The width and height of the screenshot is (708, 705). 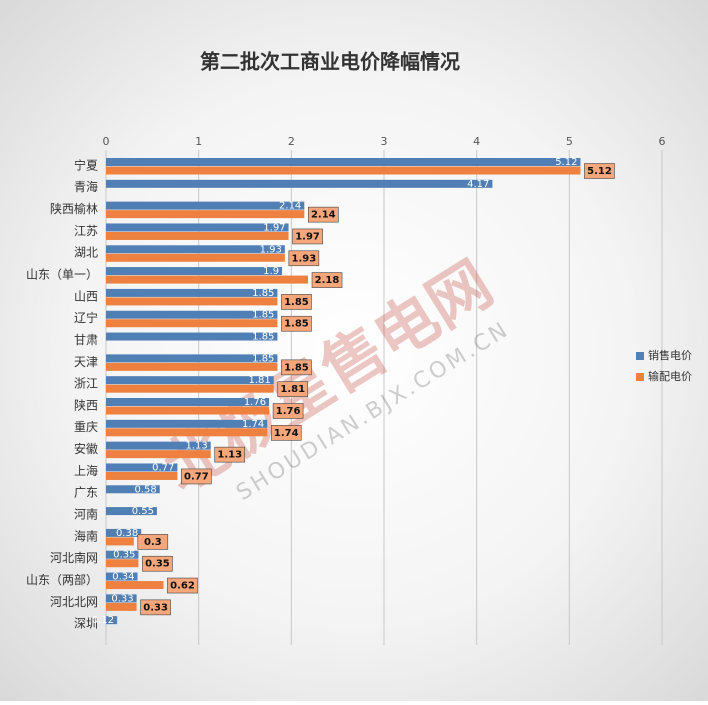 I want to click on data-label: 0.62, so click(x=182, y=586).